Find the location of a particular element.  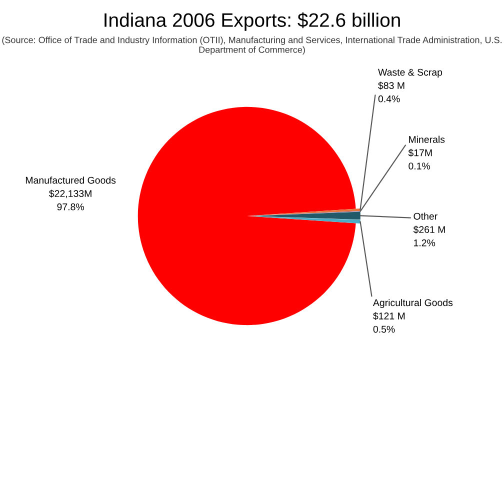

slice-label: Minerals is located at coordinates (427, 139).